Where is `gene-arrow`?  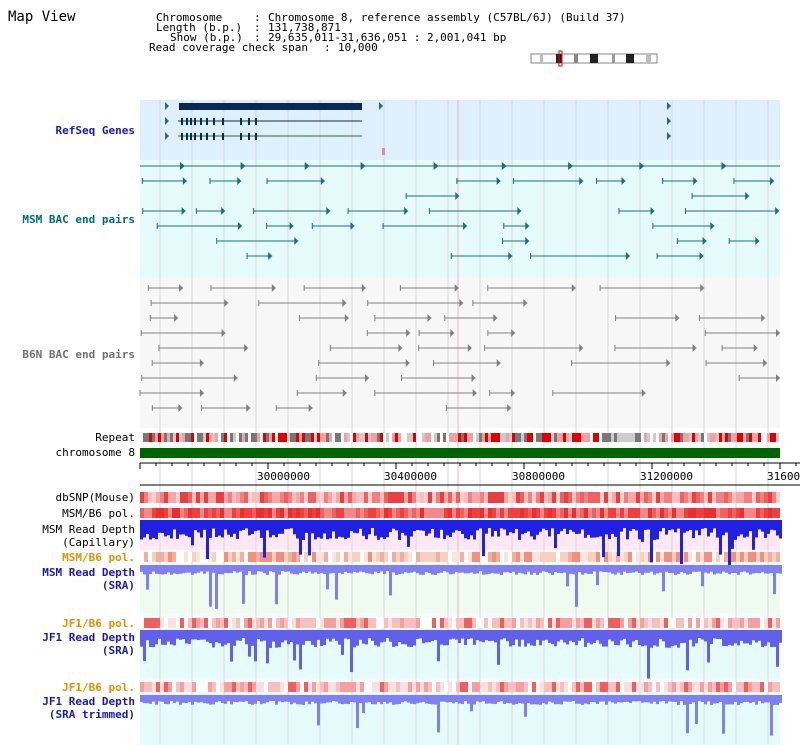
gene-arrow is located at coordinates (669, 121).